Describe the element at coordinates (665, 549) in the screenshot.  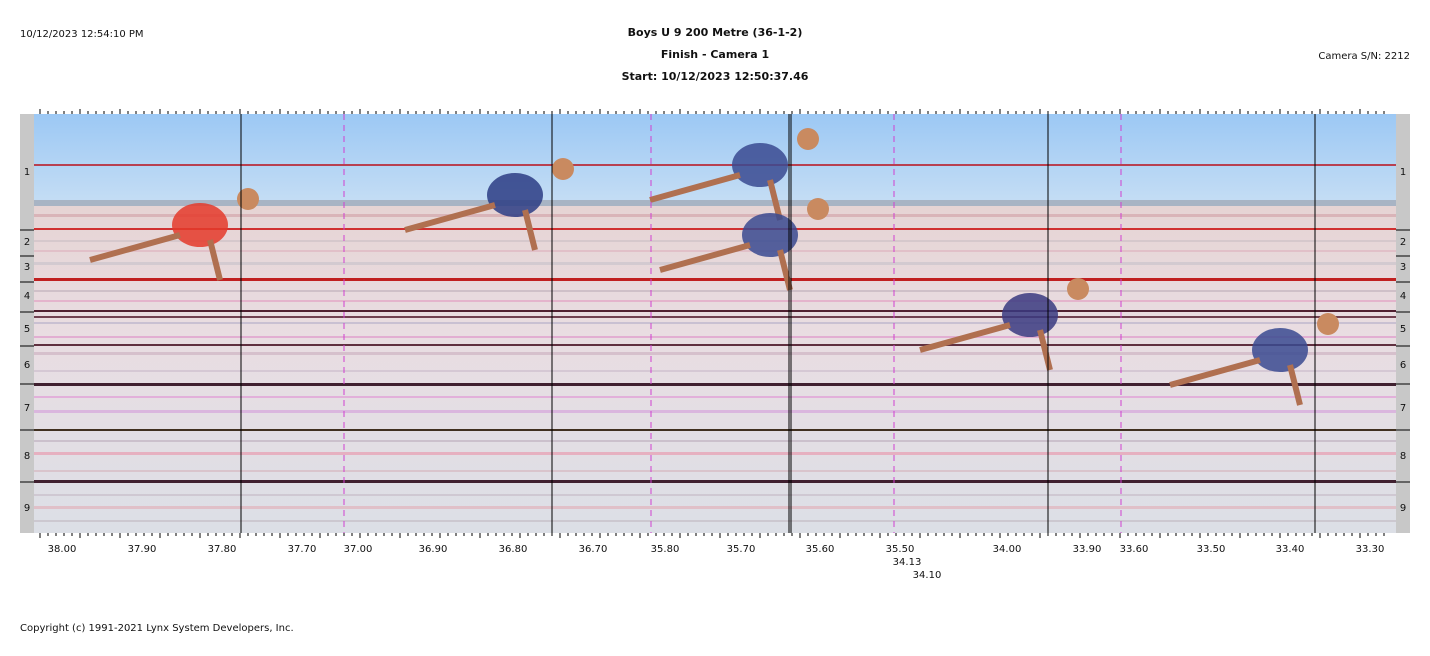
I see `time-label: 35.80` at that location.